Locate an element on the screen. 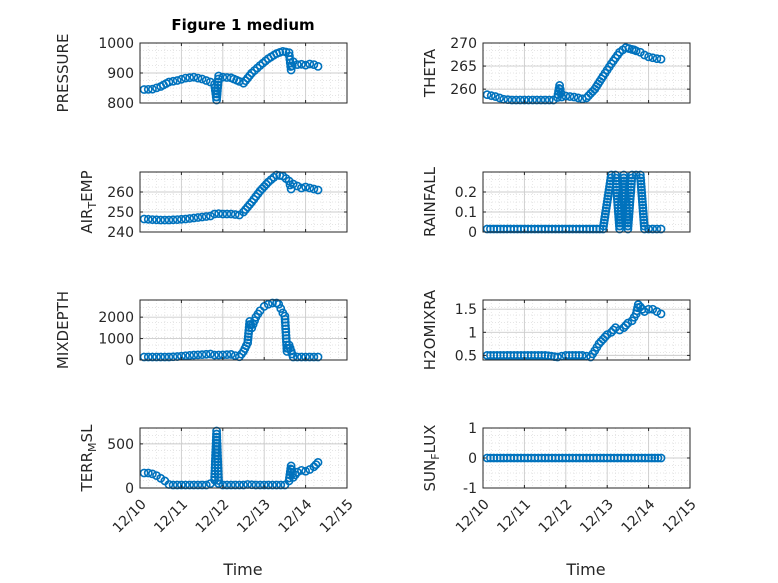 The width and height of the screenshot is (778, 583). y-tick-label: 0 is located at coordinates (129, 489).